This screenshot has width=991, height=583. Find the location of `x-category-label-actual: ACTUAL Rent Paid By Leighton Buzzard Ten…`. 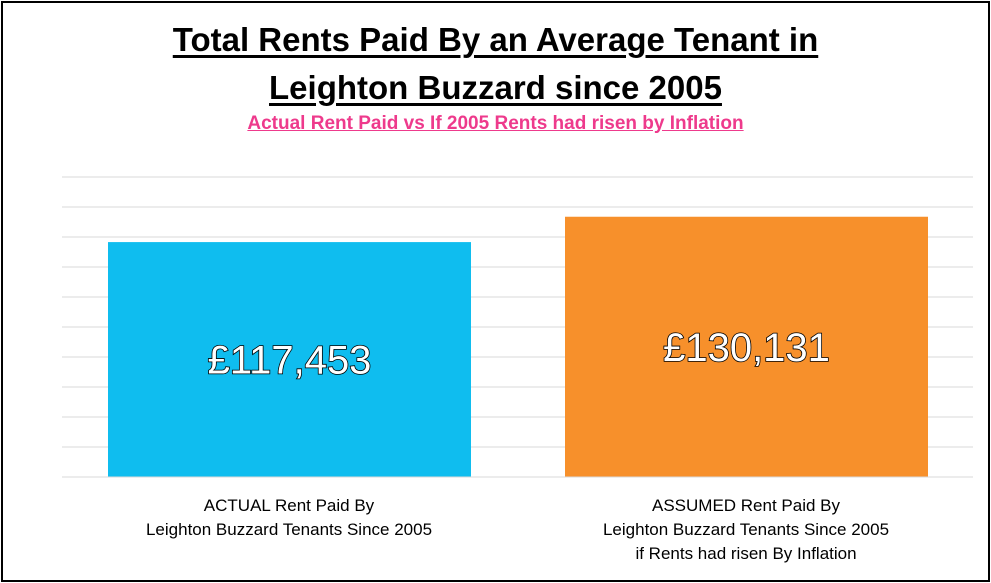

x-category-label-actual: ACTUAL Rent Paid By Leighton Buzzard Ten… is located at coordinates (289, 518).